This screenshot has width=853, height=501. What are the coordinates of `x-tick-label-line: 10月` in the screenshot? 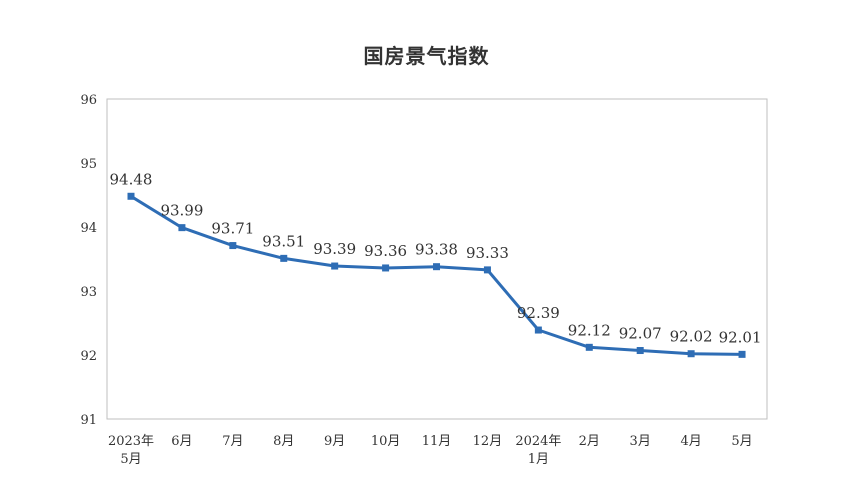 It's located at (386, 441).